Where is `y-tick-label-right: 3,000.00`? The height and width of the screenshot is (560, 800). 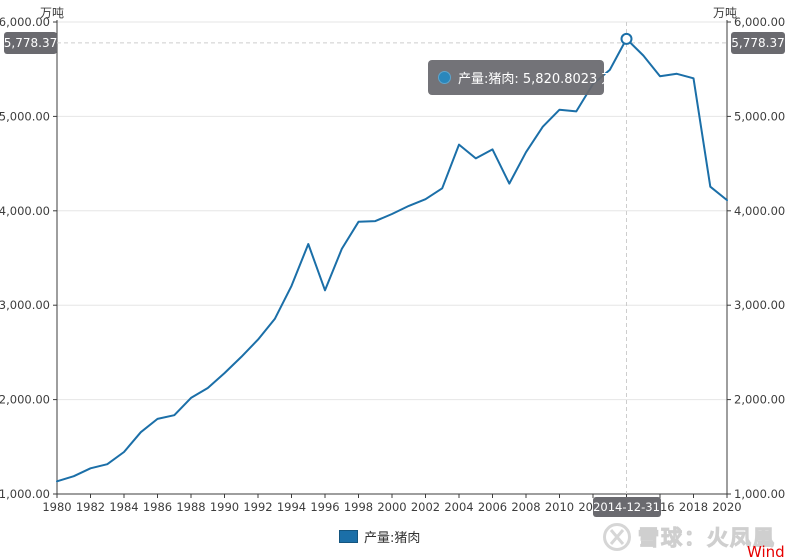
y-tick-label-right: 3,000.00 is located at coordinates (759, 305).